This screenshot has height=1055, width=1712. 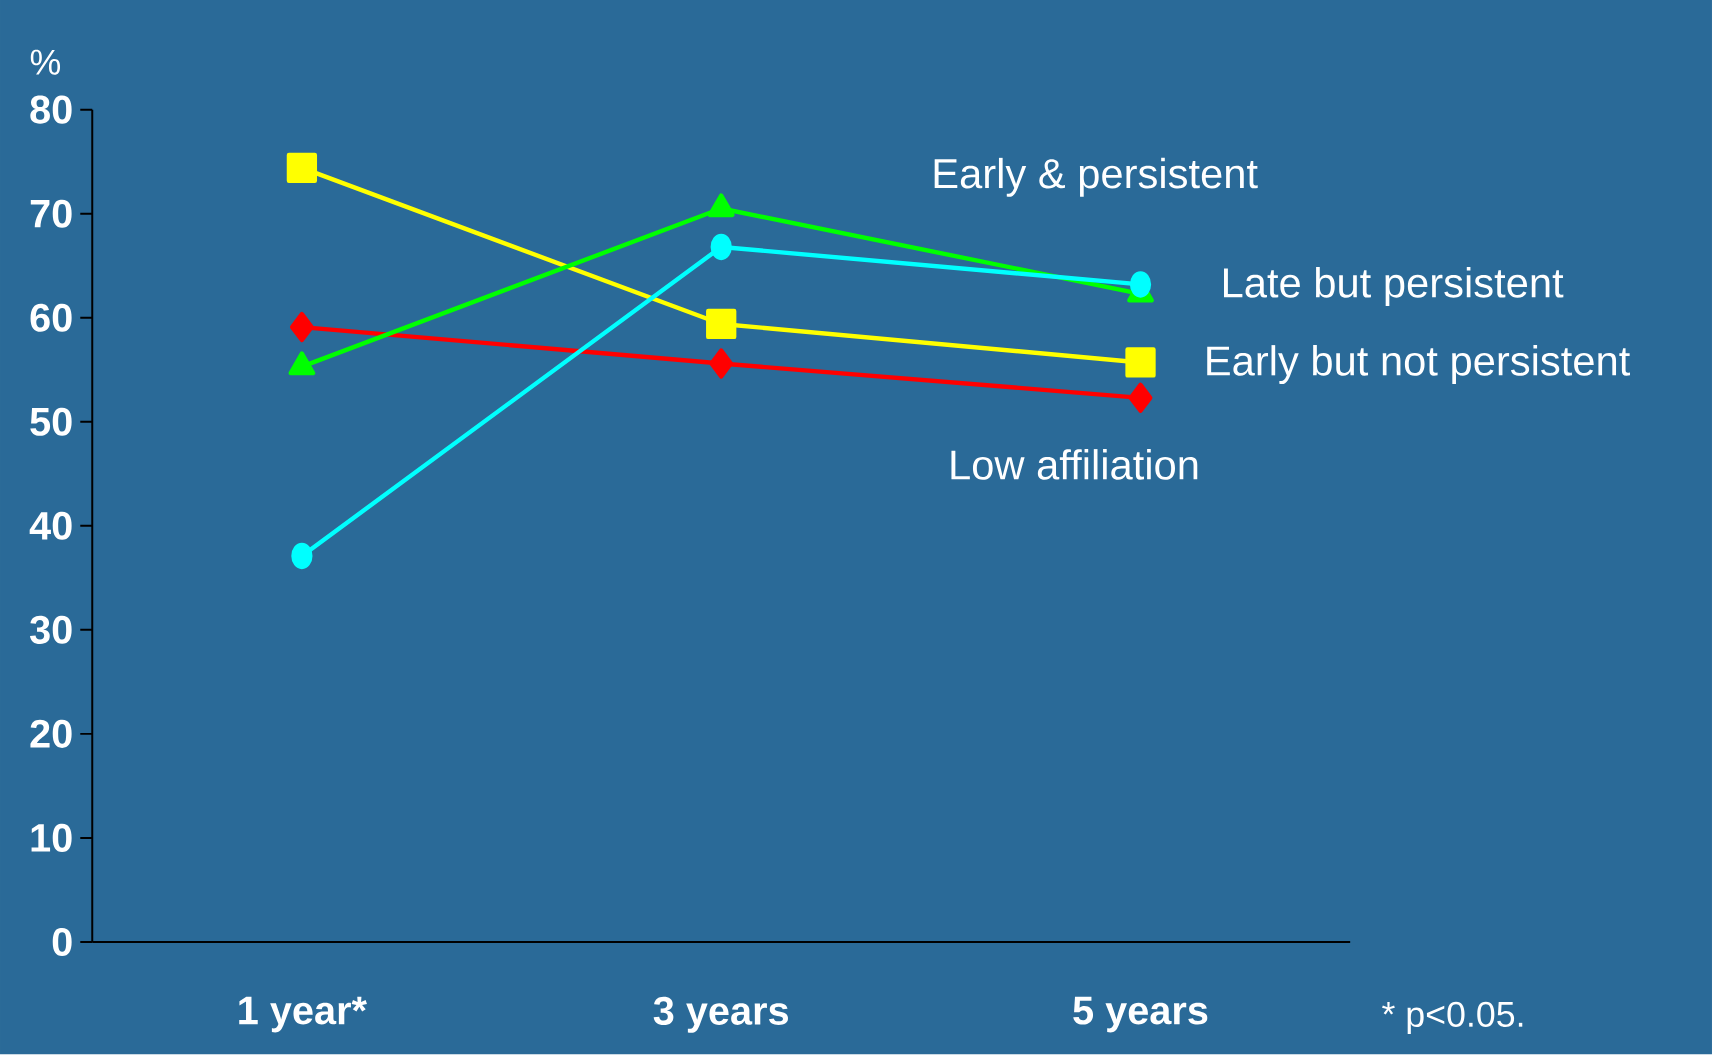 I want to click on y-tick-label: 60, so click(x=51, y=317).